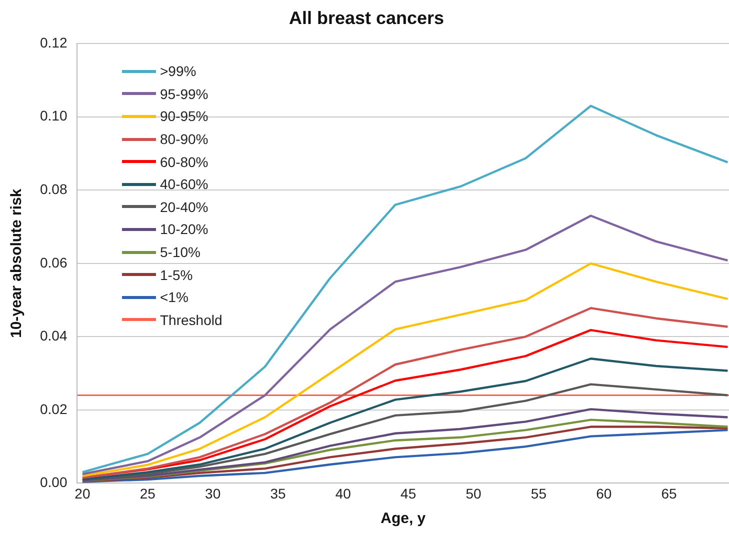 Image resolution: width=729 pixels, height=536 pixels. I want to click on x-tick-label: 35, so click(278, 493).